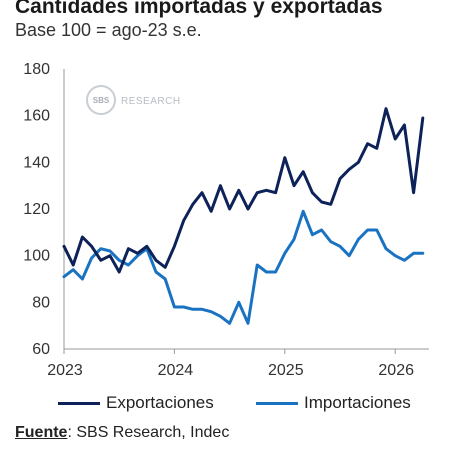 This screenshot has width=467, height=455. I want to click on chart-subtitle: Base 100 = ago-23 s.e., so click(108, 30).